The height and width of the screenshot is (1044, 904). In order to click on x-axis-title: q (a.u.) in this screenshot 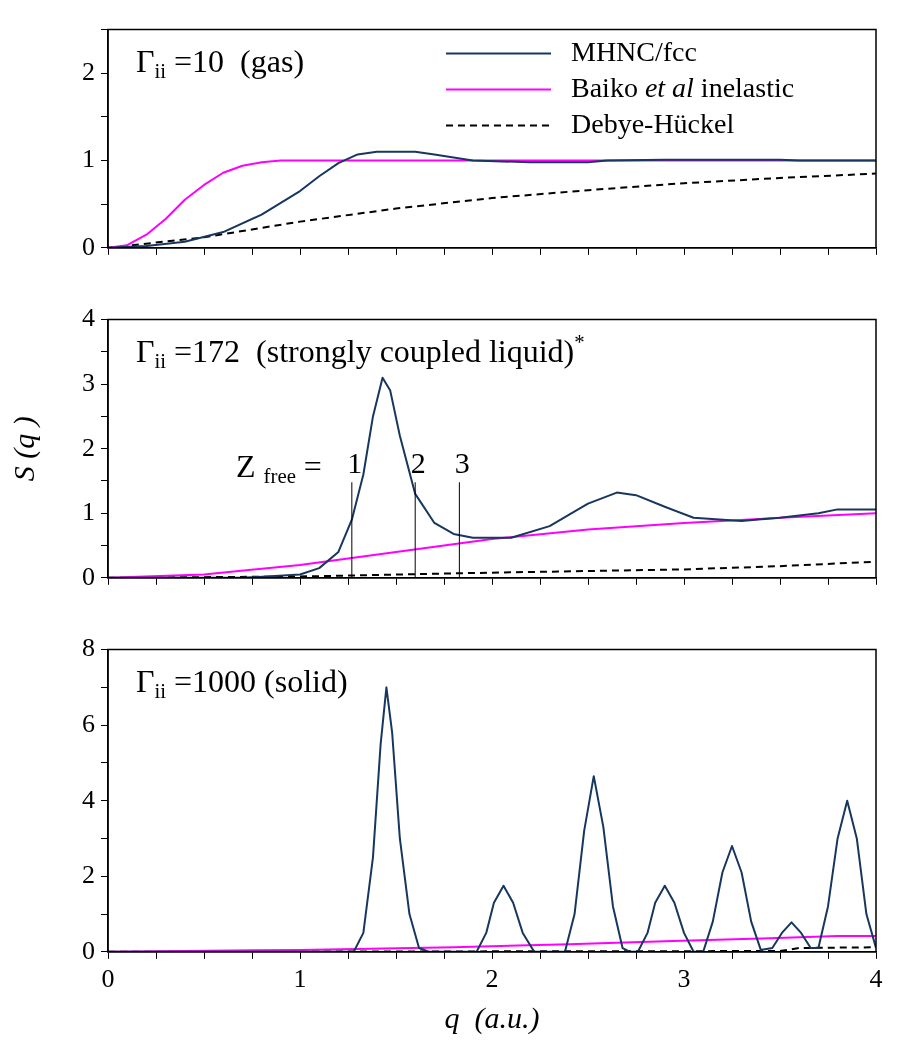, I will do `click(492, 1017)`.